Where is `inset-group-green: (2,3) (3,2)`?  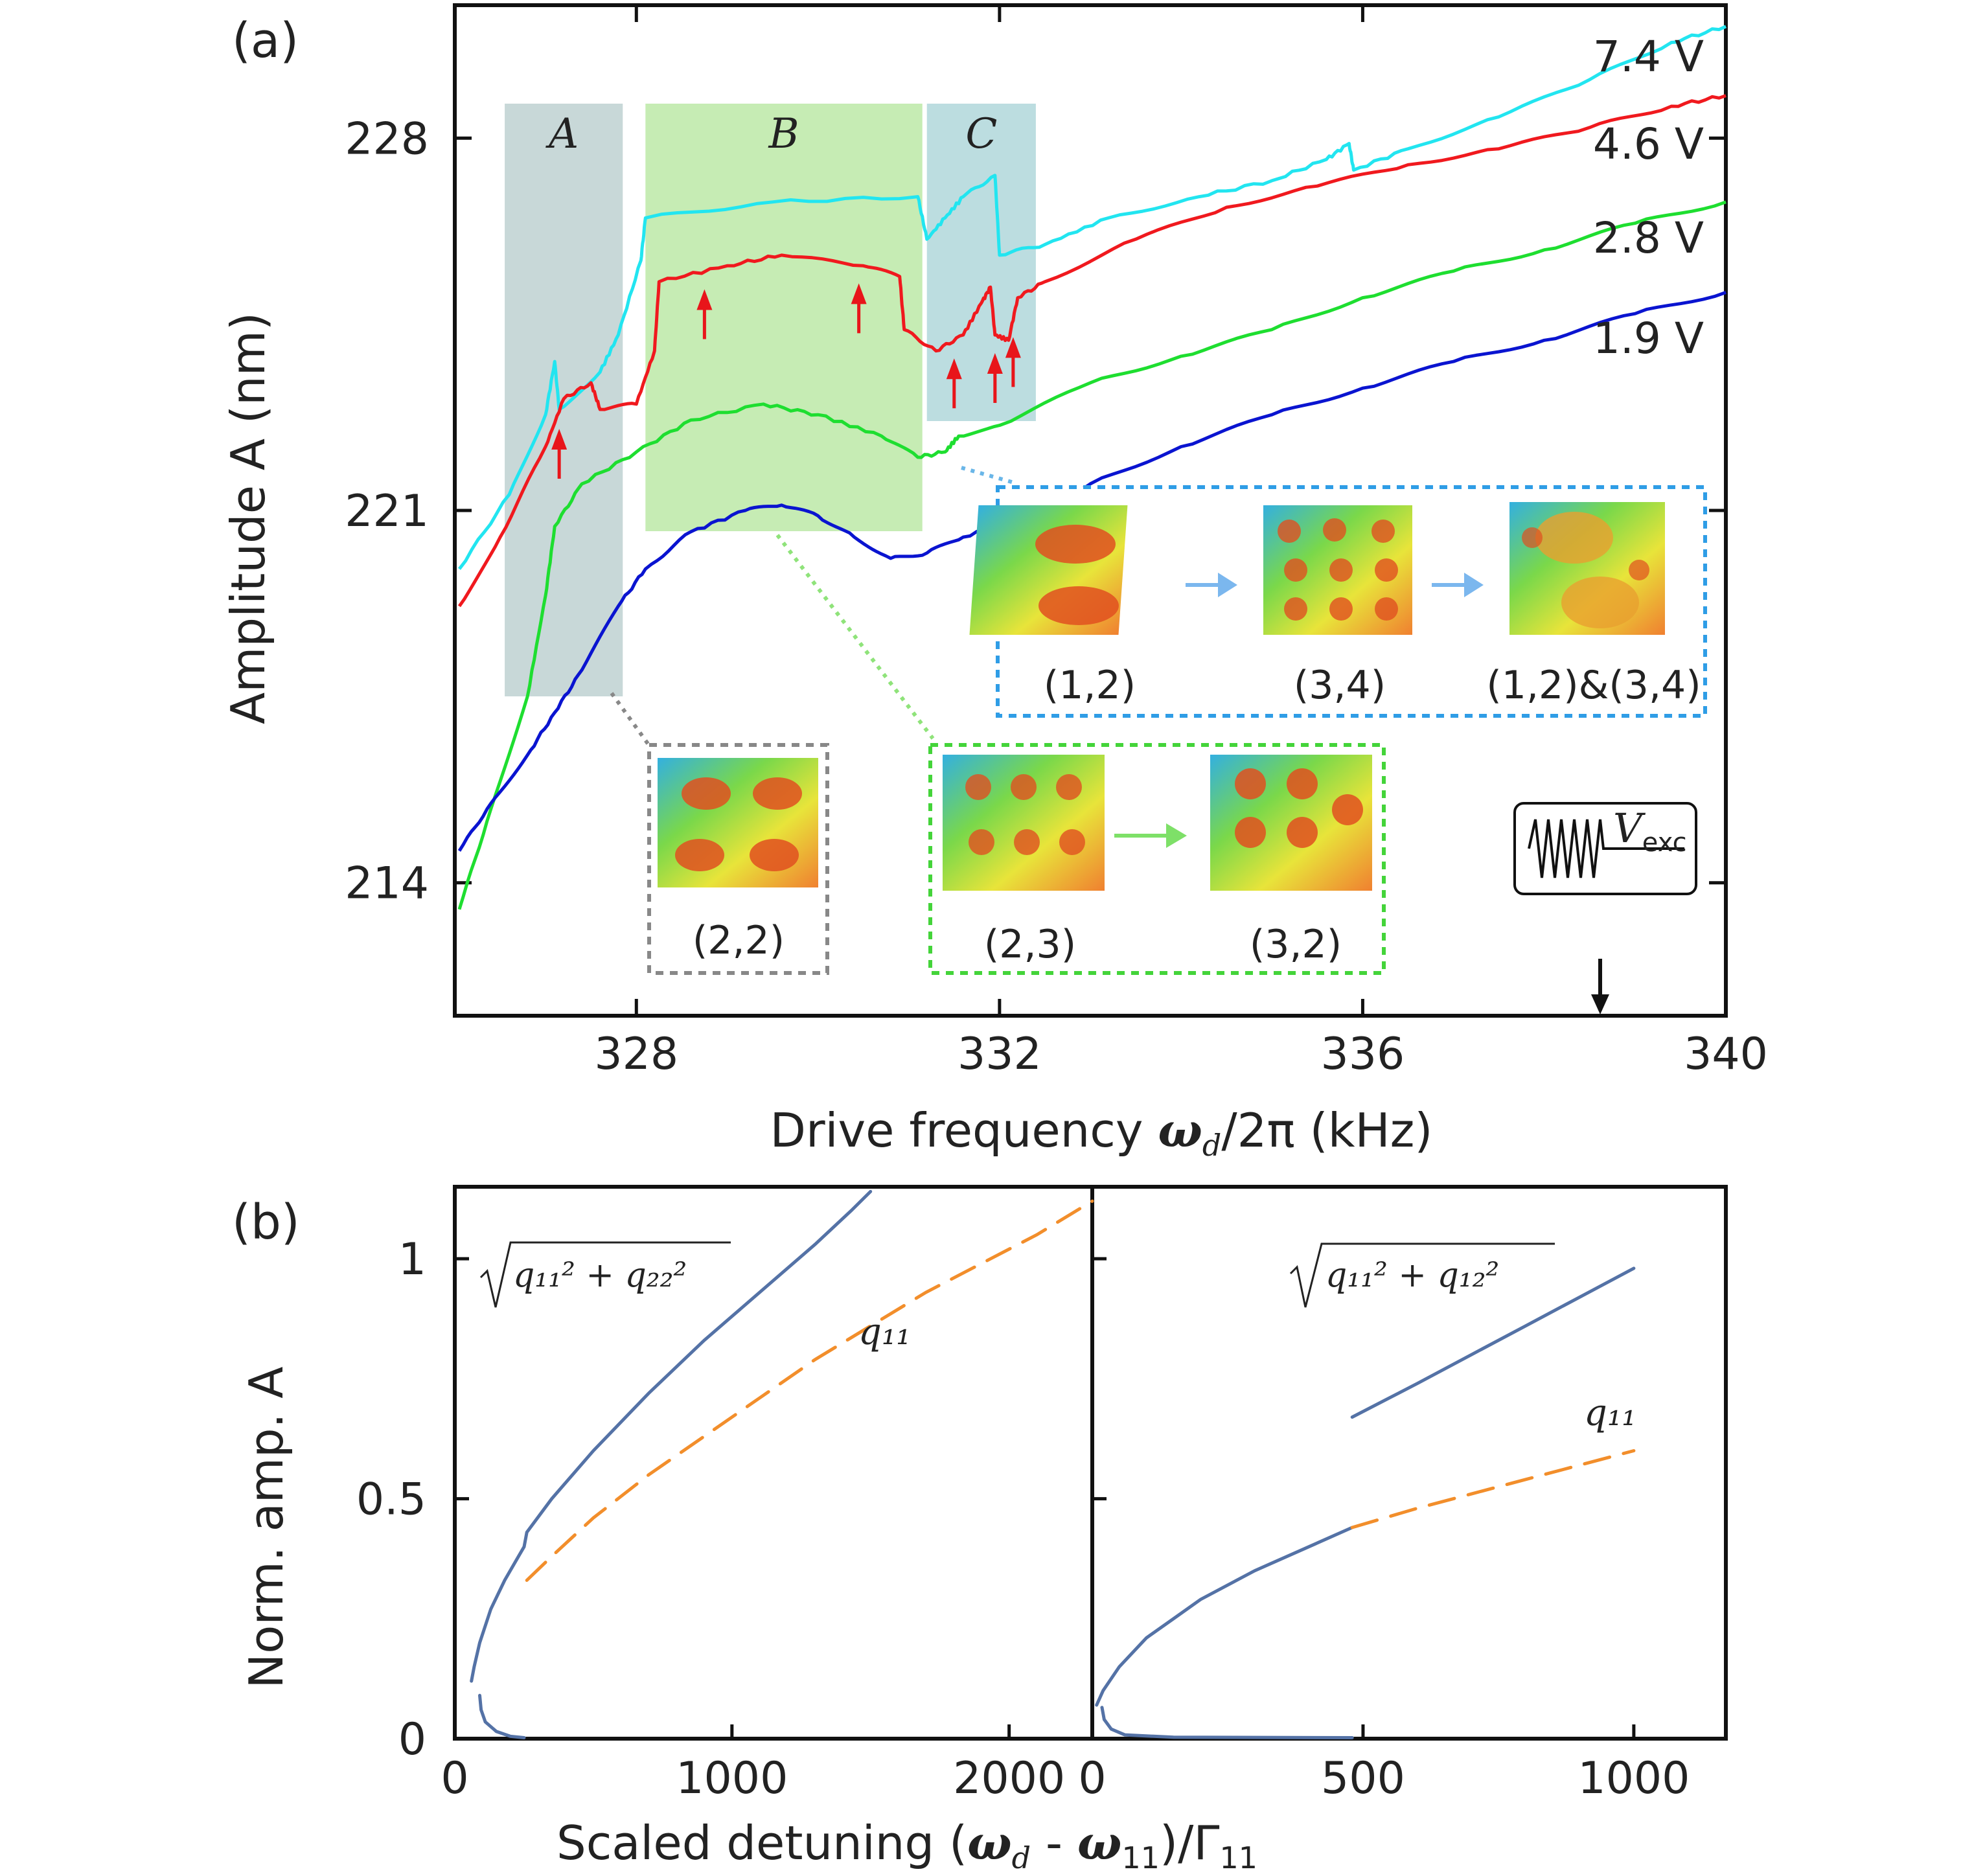
inset-group-green: (2,3) (3,2) is located at coordinates (1157, 859).